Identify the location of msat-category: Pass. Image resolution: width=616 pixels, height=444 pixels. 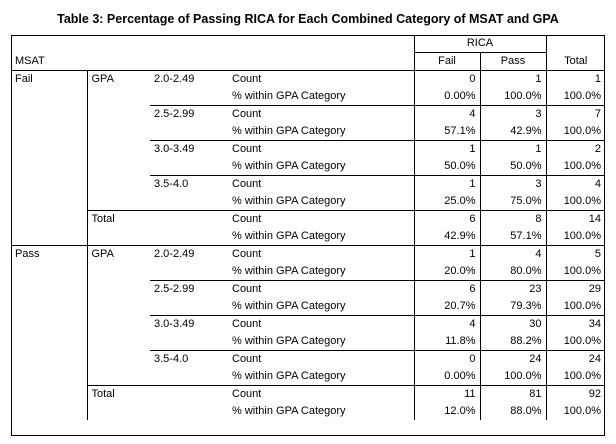
(49, 254).